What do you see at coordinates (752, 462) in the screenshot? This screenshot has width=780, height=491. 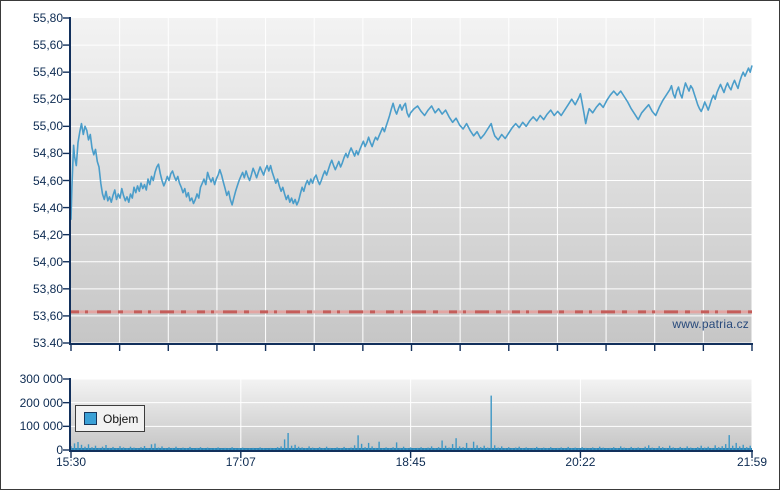 I see `time-axis-label: 21:59` at bounding box center [752, 462].